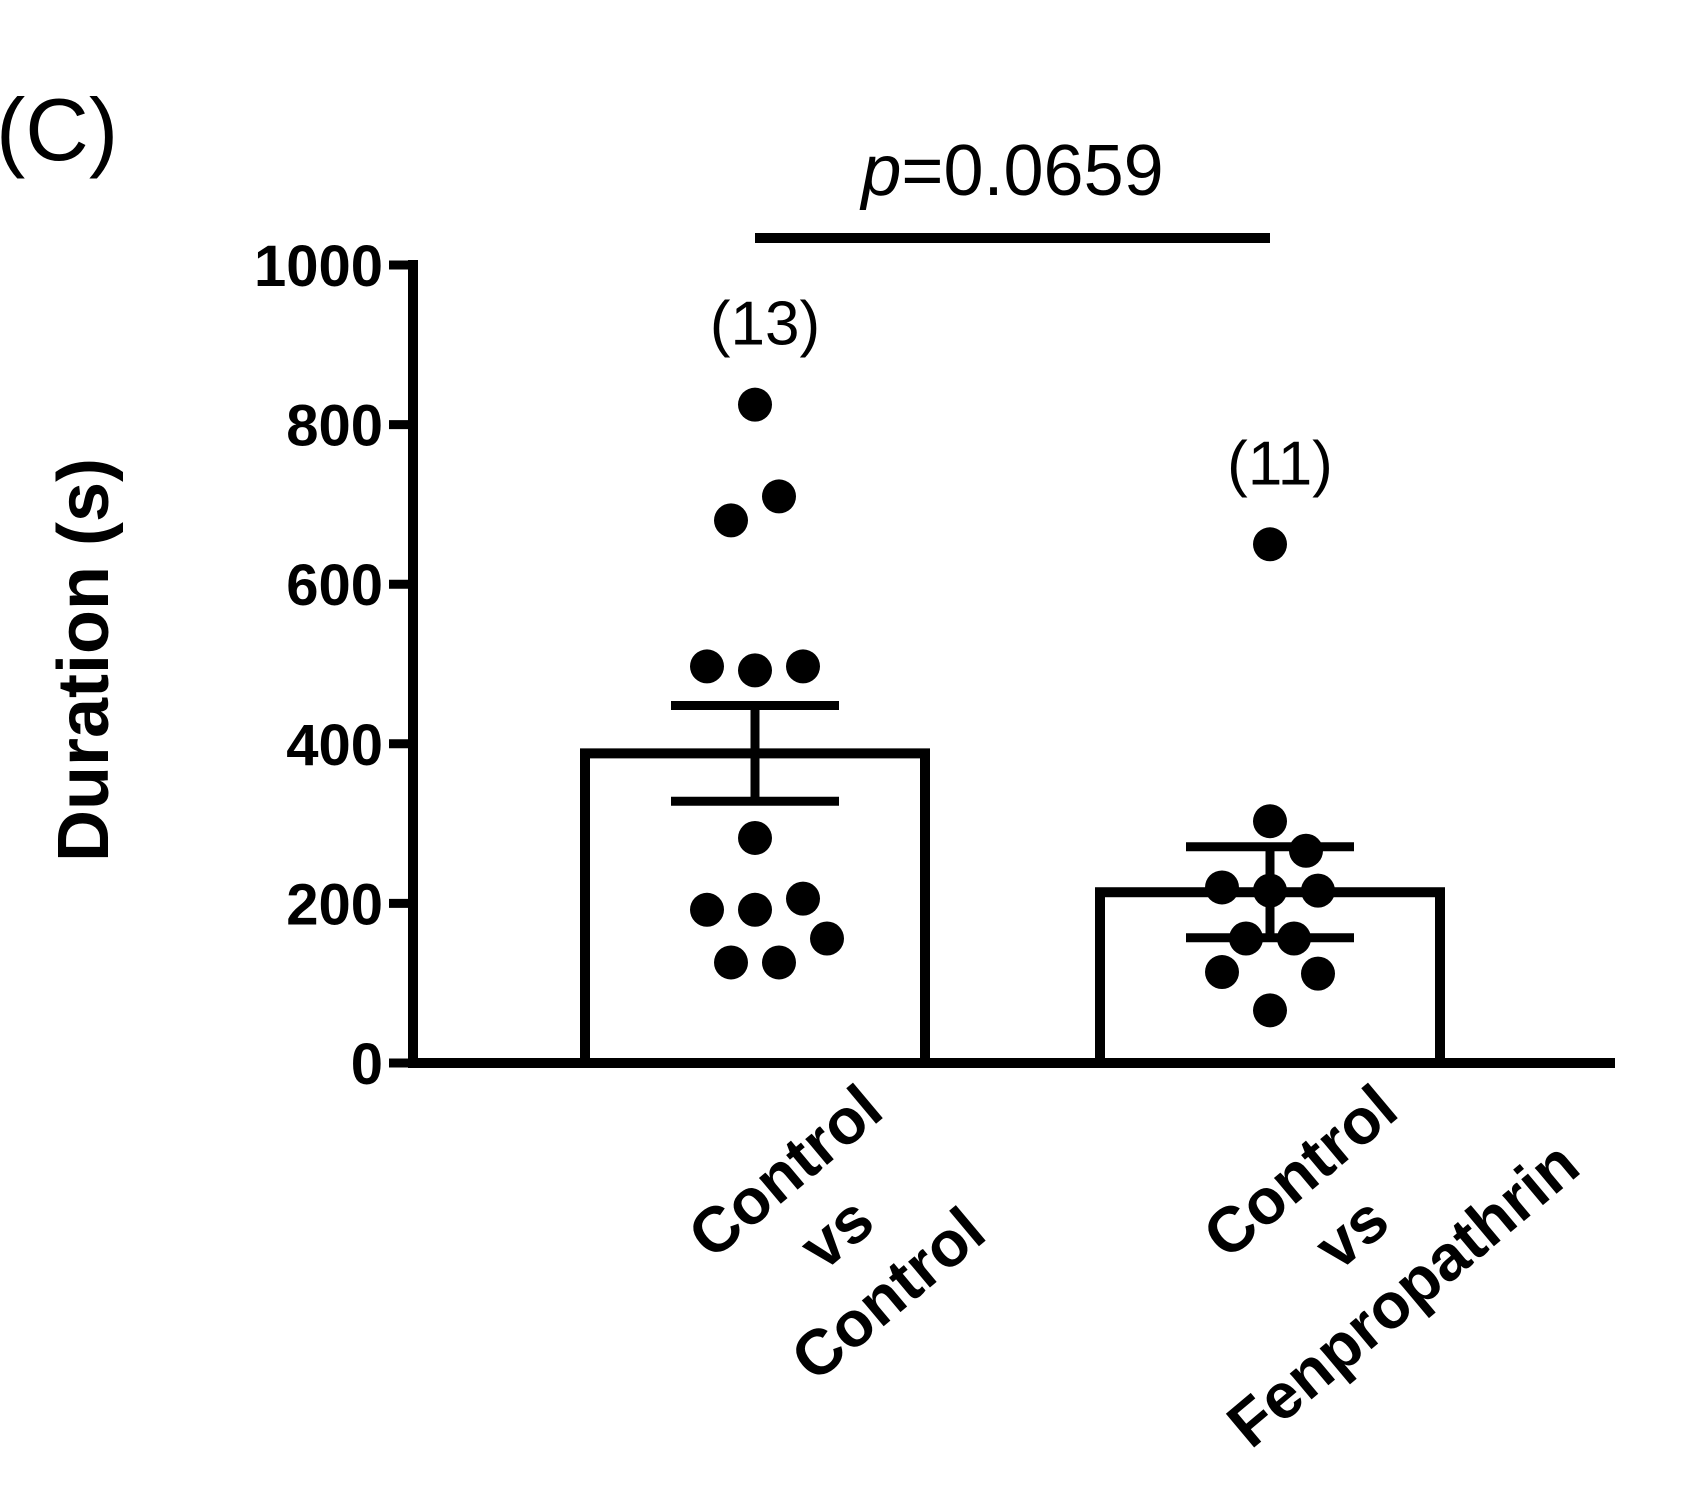  I want to click on y-axis-label: Duration (s), so click(84, 660).